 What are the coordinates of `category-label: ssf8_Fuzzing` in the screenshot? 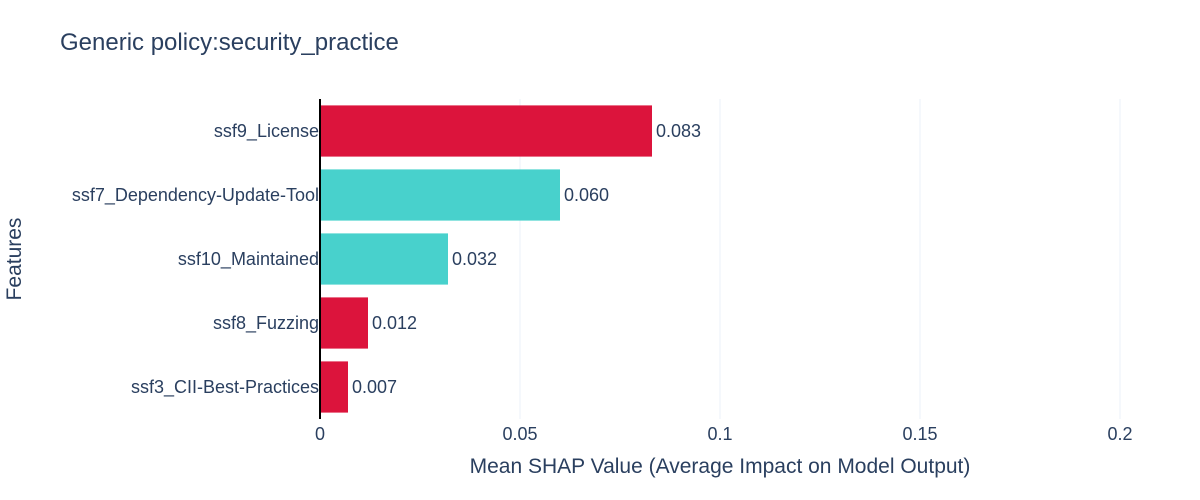 It's located at (266, 323).